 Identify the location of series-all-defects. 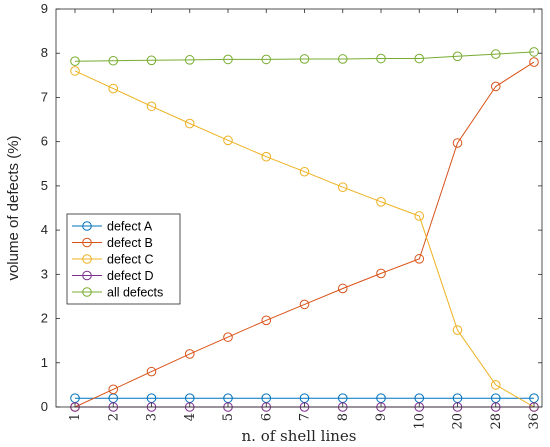
(304, 56).